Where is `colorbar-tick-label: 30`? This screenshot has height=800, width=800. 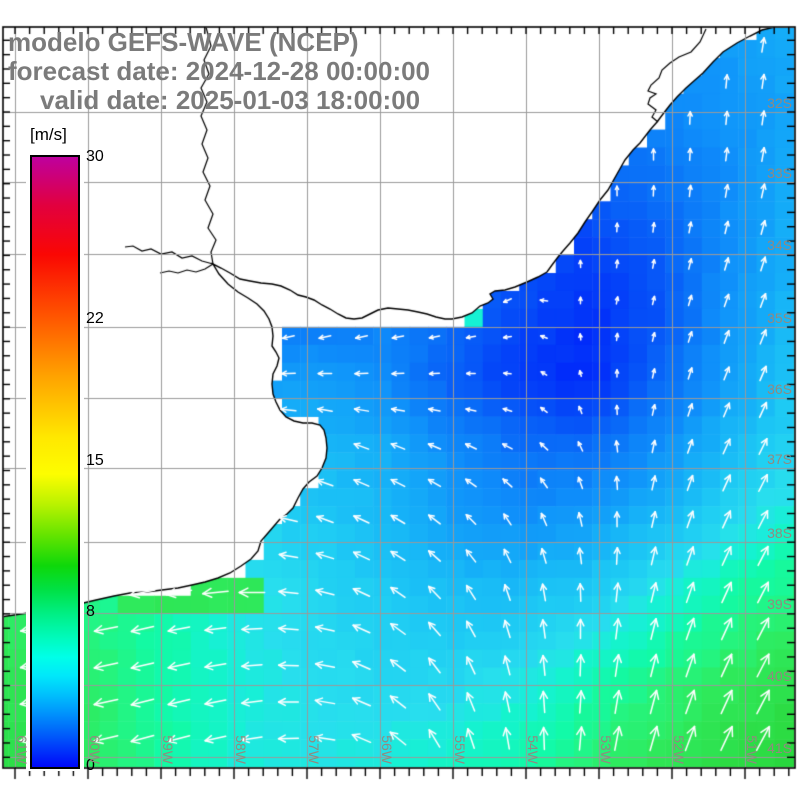 colorbar-tick-label: 30 is located at coordinates (95, 156).